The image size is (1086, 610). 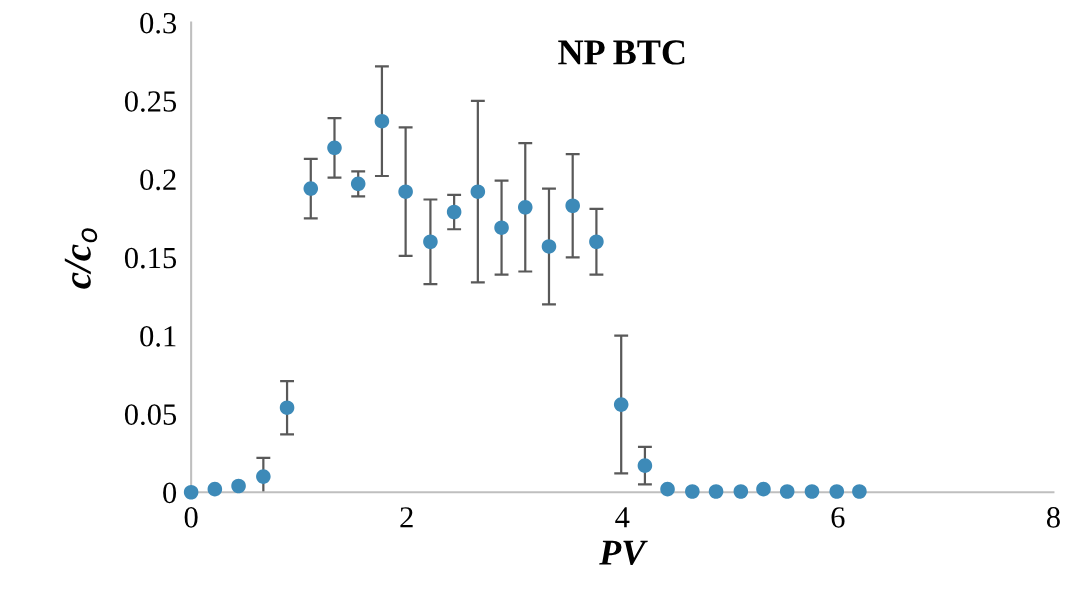 I want to click on x-tick-label: 2, so click(x=406, y=517).